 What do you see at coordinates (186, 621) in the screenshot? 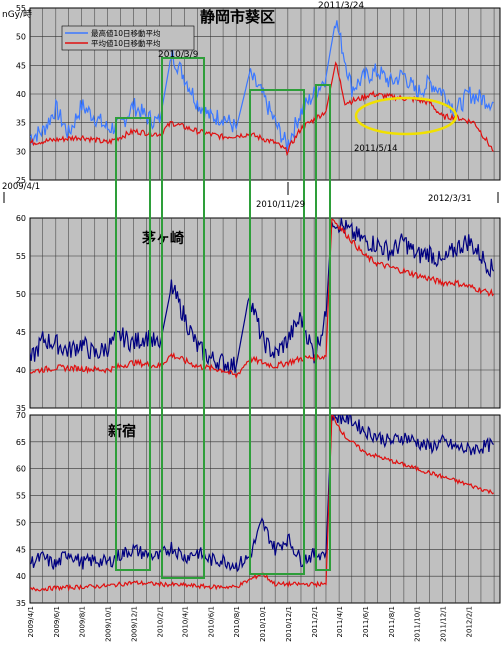
I see `x-tick-label: 2010/4/1` at bounding box center [186, 621].